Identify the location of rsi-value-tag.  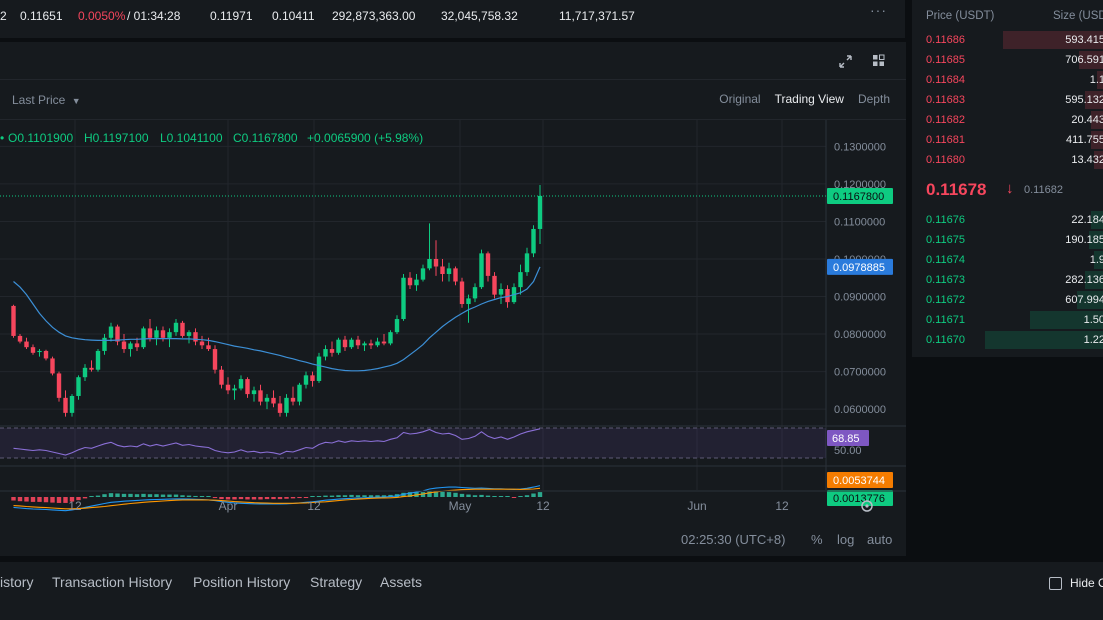
(848, 438).